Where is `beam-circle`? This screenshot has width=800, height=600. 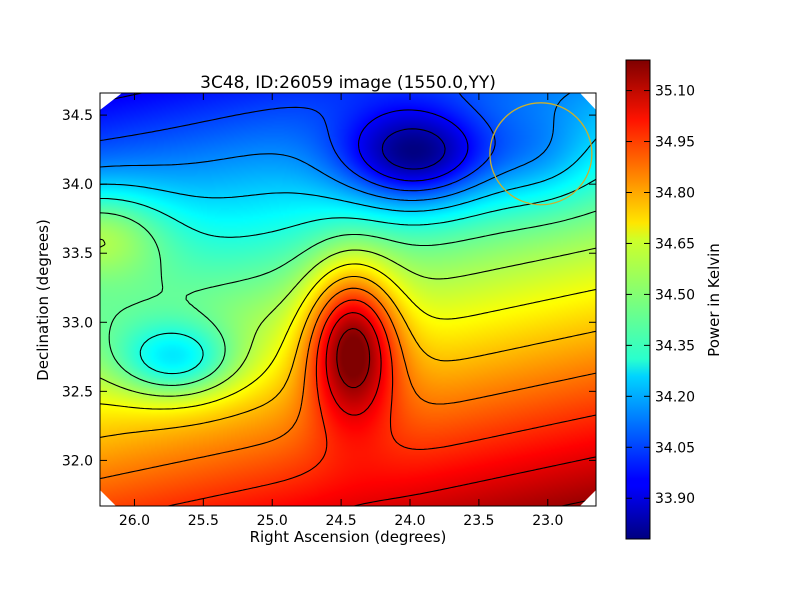
beam-circle is located at coordinates (541, 154).